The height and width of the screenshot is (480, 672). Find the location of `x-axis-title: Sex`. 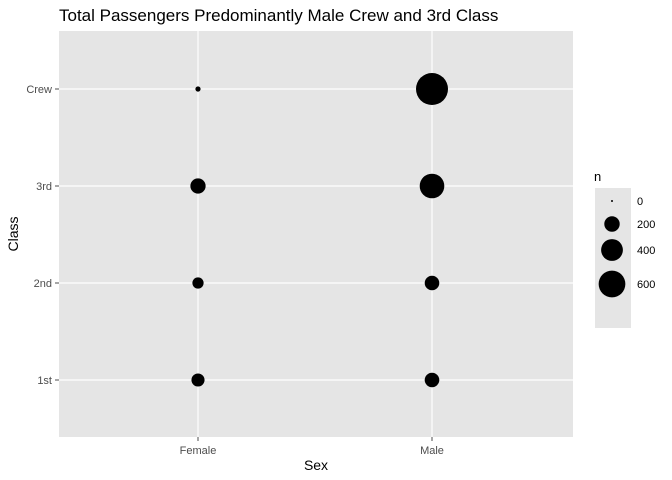

x-axis-title: Sex is located at coordinates (316, 465).